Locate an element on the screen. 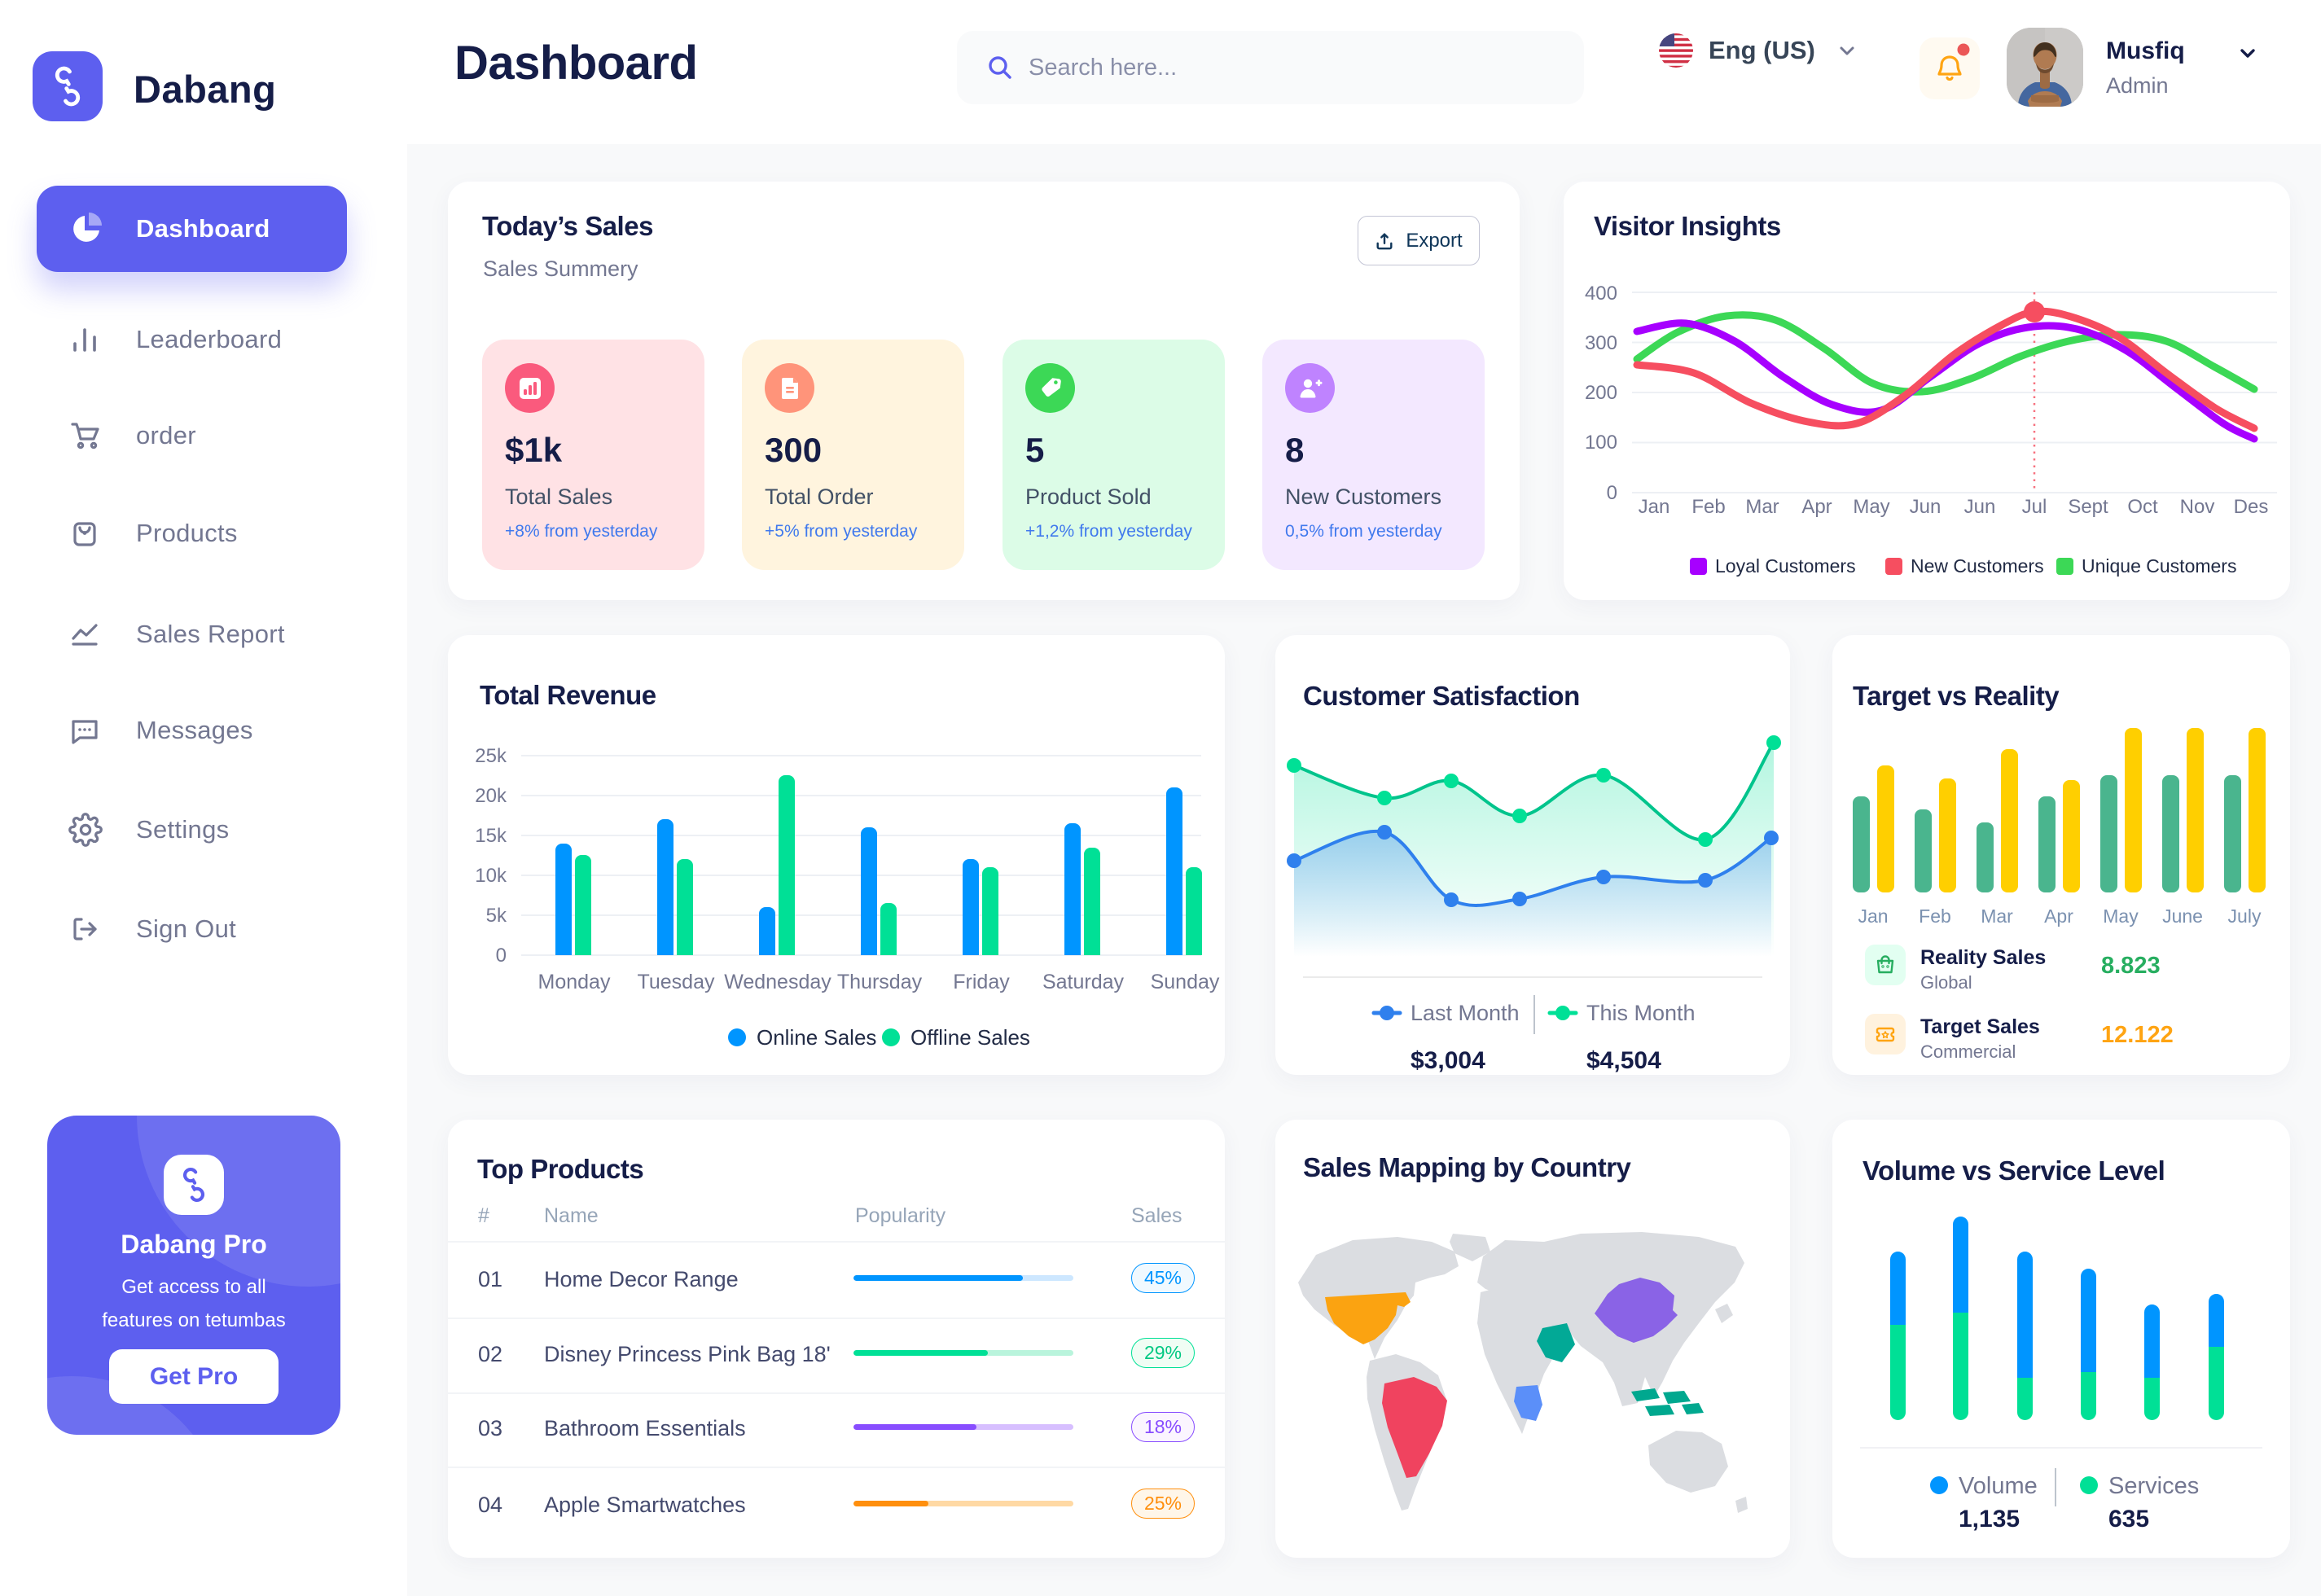 This screenshot has height=1596, width=2321. svg-text: $3,004 is located at coordinates (1448, 1060).